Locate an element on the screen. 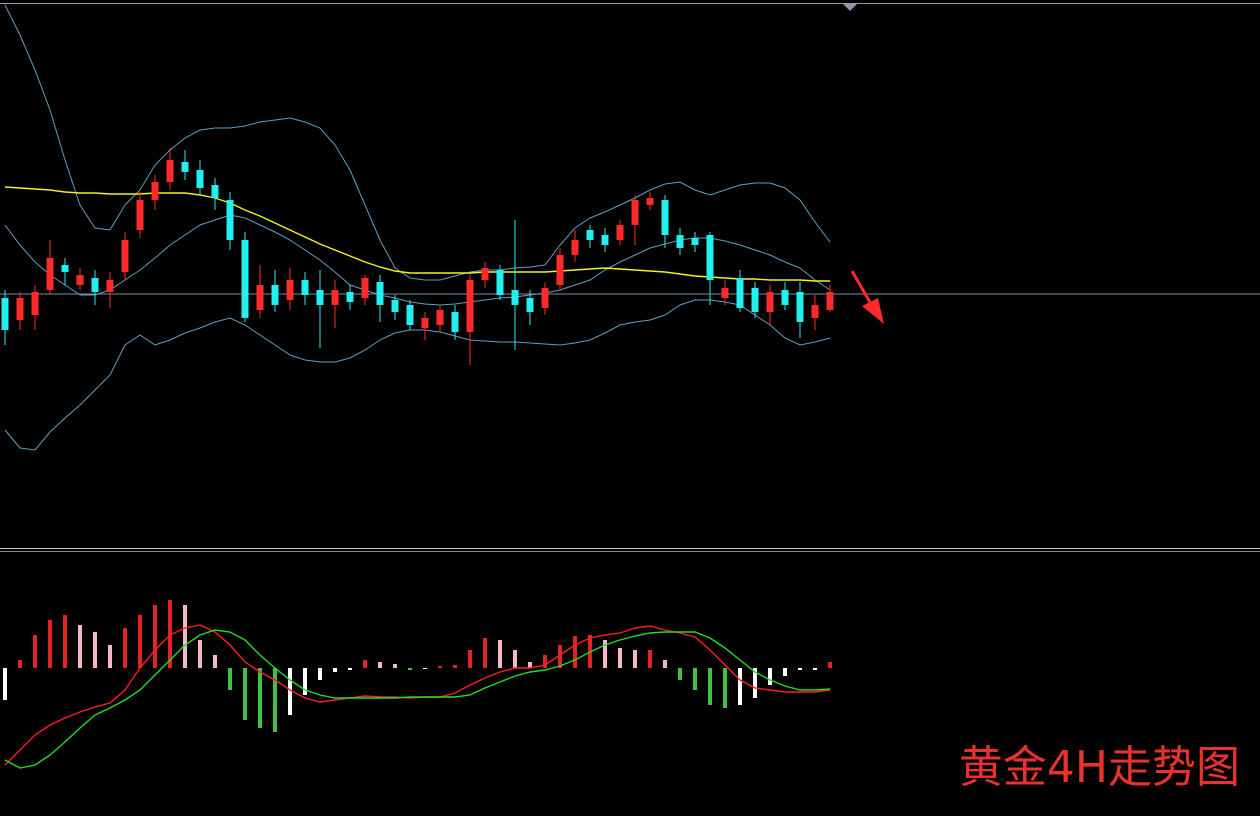 The width and height of the screenshot is (1260, 816). arrow-shaft is located at coordinates (861, 287).